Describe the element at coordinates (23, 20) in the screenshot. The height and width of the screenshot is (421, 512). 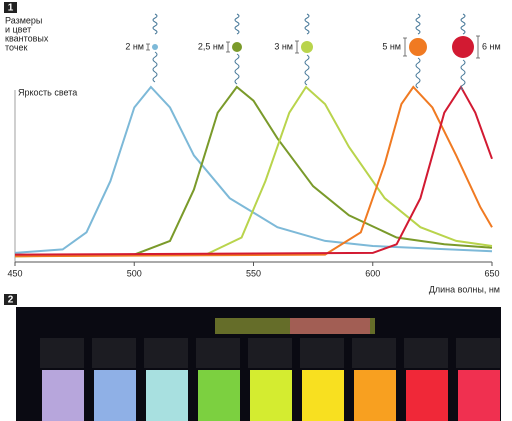
I see `annotation: Размеры` at that location.